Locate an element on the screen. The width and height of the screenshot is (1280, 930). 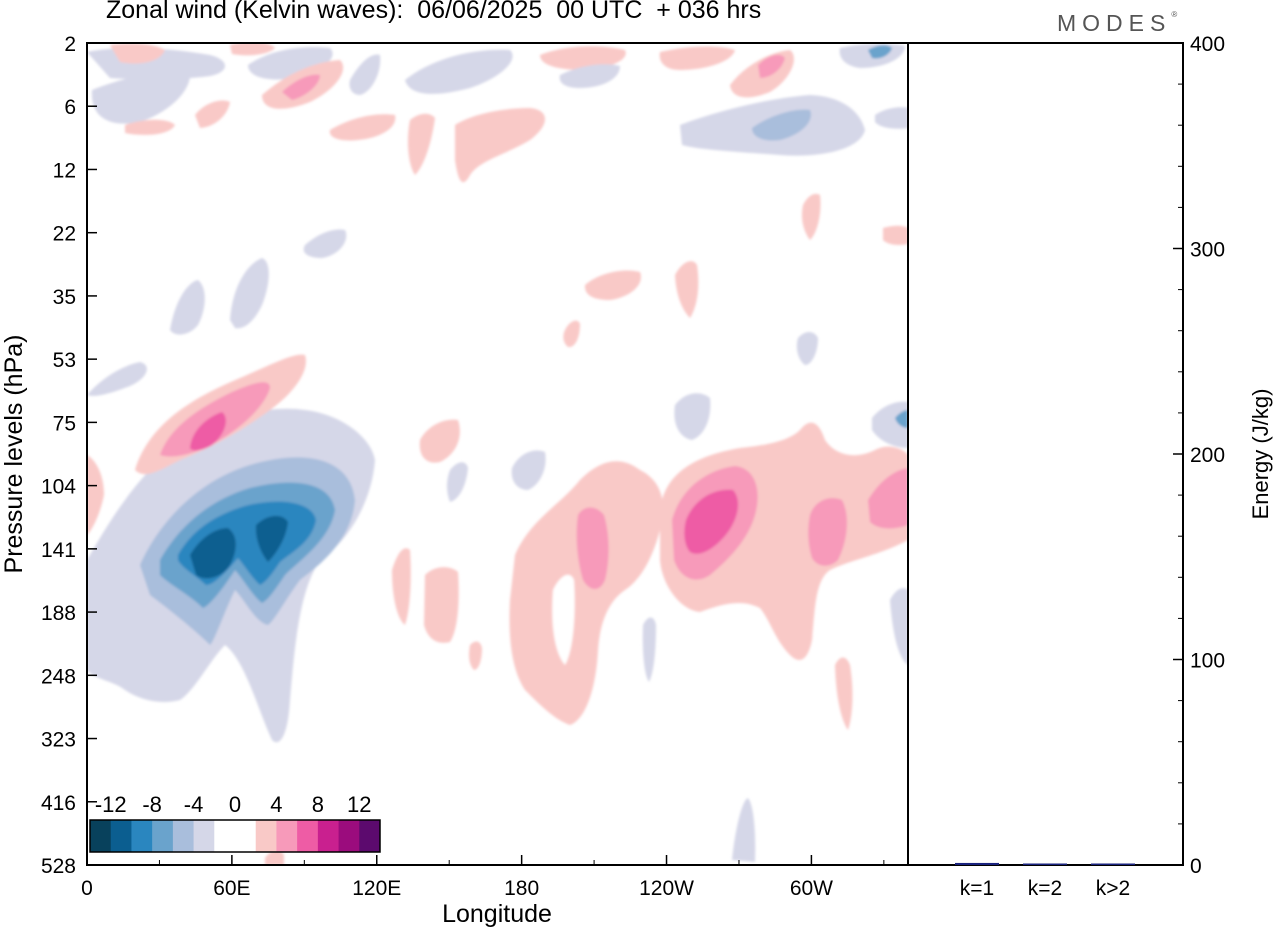
energy-category-label: k=2 is located at coordinates (1045, 888).